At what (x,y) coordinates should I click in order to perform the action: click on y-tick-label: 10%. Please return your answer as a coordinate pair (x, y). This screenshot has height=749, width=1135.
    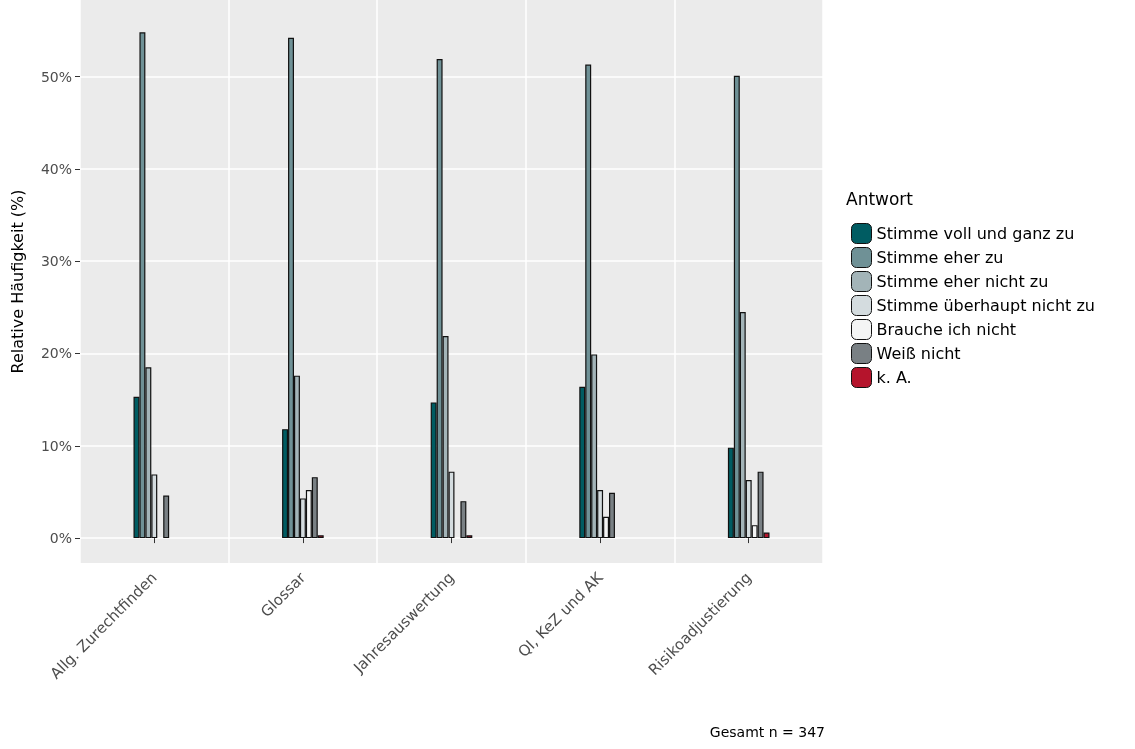
    Looking at the image, I should click on (56, 445).